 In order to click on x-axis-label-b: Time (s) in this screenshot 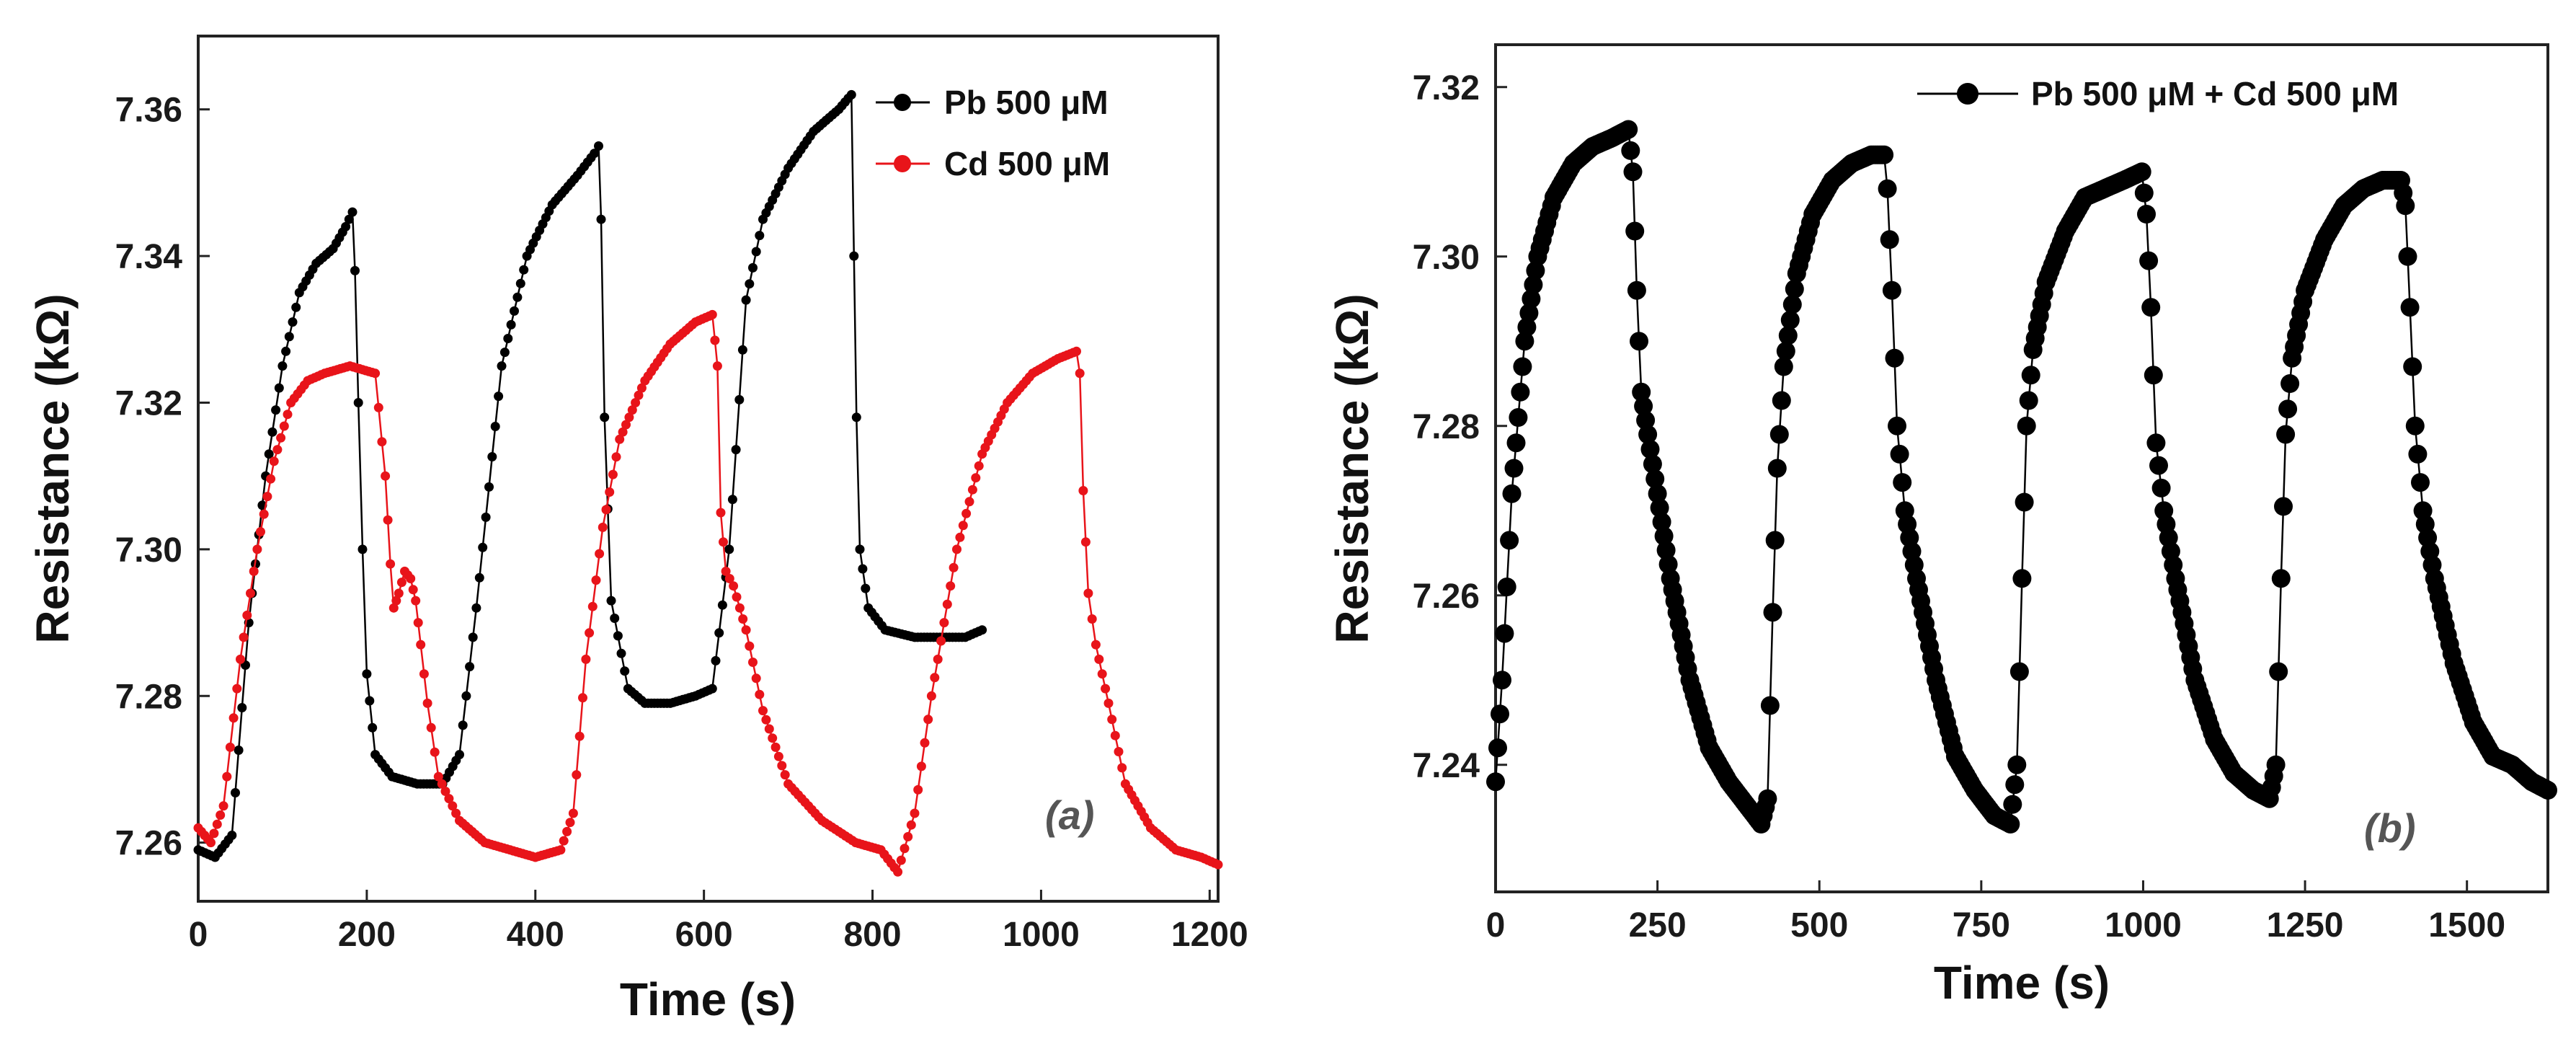, I will do `click(2022, 983)`.